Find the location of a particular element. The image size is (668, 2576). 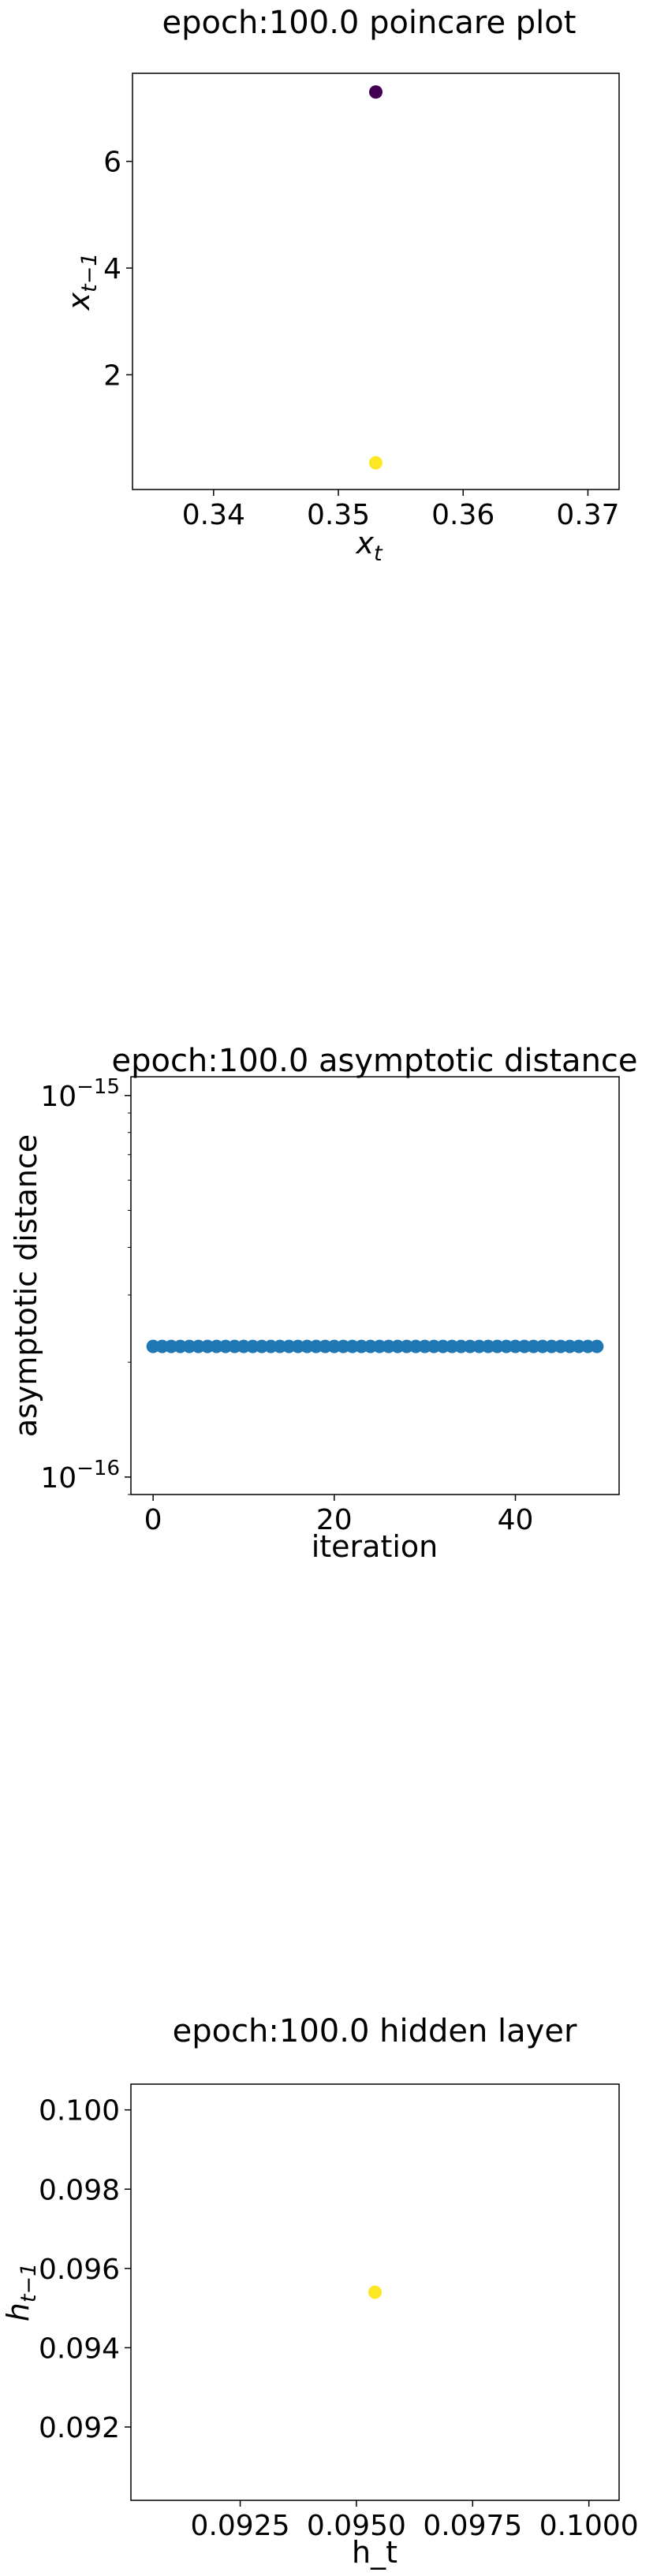

asymptotic-xlabel: iteration is located at coordinates (375, 1546).